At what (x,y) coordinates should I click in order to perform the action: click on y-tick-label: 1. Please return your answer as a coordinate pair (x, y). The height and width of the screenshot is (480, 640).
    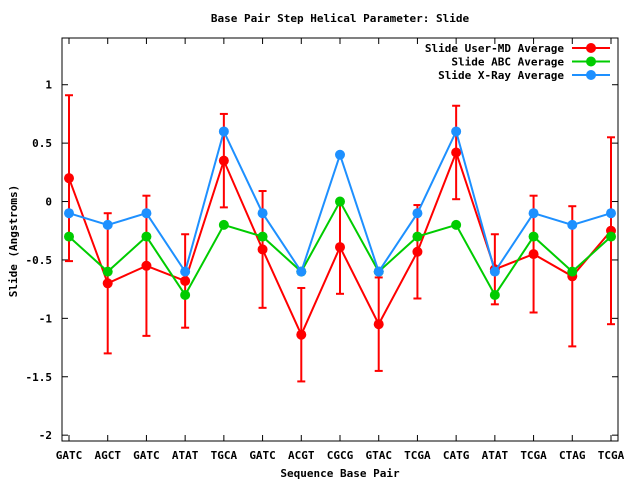
    Looking at the image, I should click on (48, 85).